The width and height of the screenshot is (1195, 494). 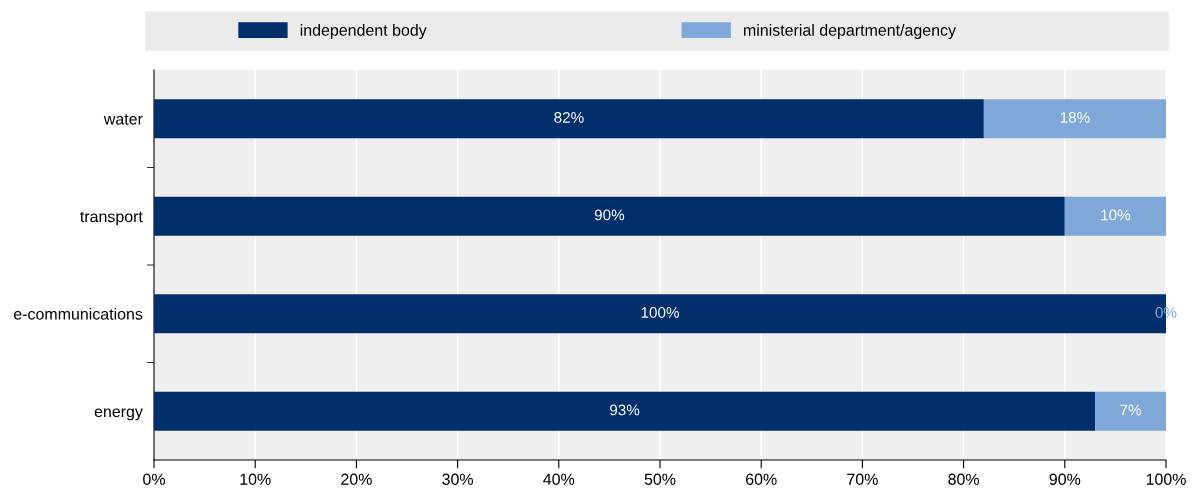 What do you see at coordinates (118, 414) in the screenshot?
I see `y-tick-label: energy` at bounding box center [118, 414].